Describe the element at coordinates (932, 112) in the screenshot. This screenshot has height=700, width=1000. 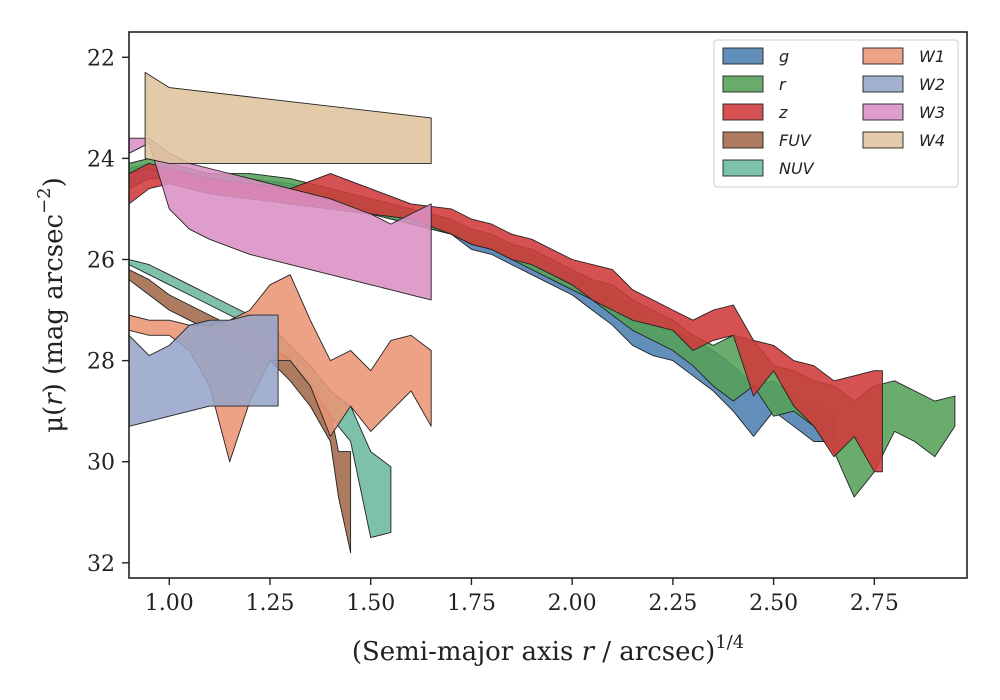
I see `legend-label-w3: W3` at that location.